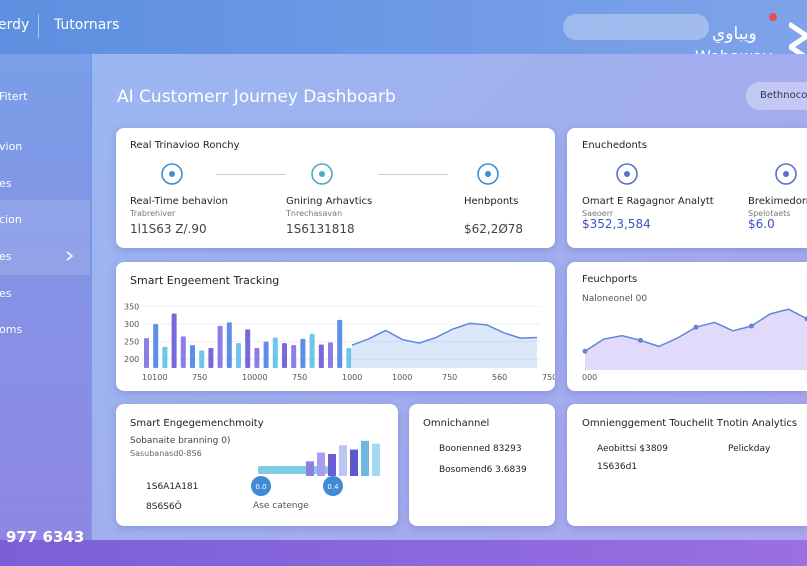 The height and width of the screenshot is (566, 807). What do you see at coordinates (154, 377) in the screenshot?
I see `x-tick-label: 10100` at bounding box center [154, 377].